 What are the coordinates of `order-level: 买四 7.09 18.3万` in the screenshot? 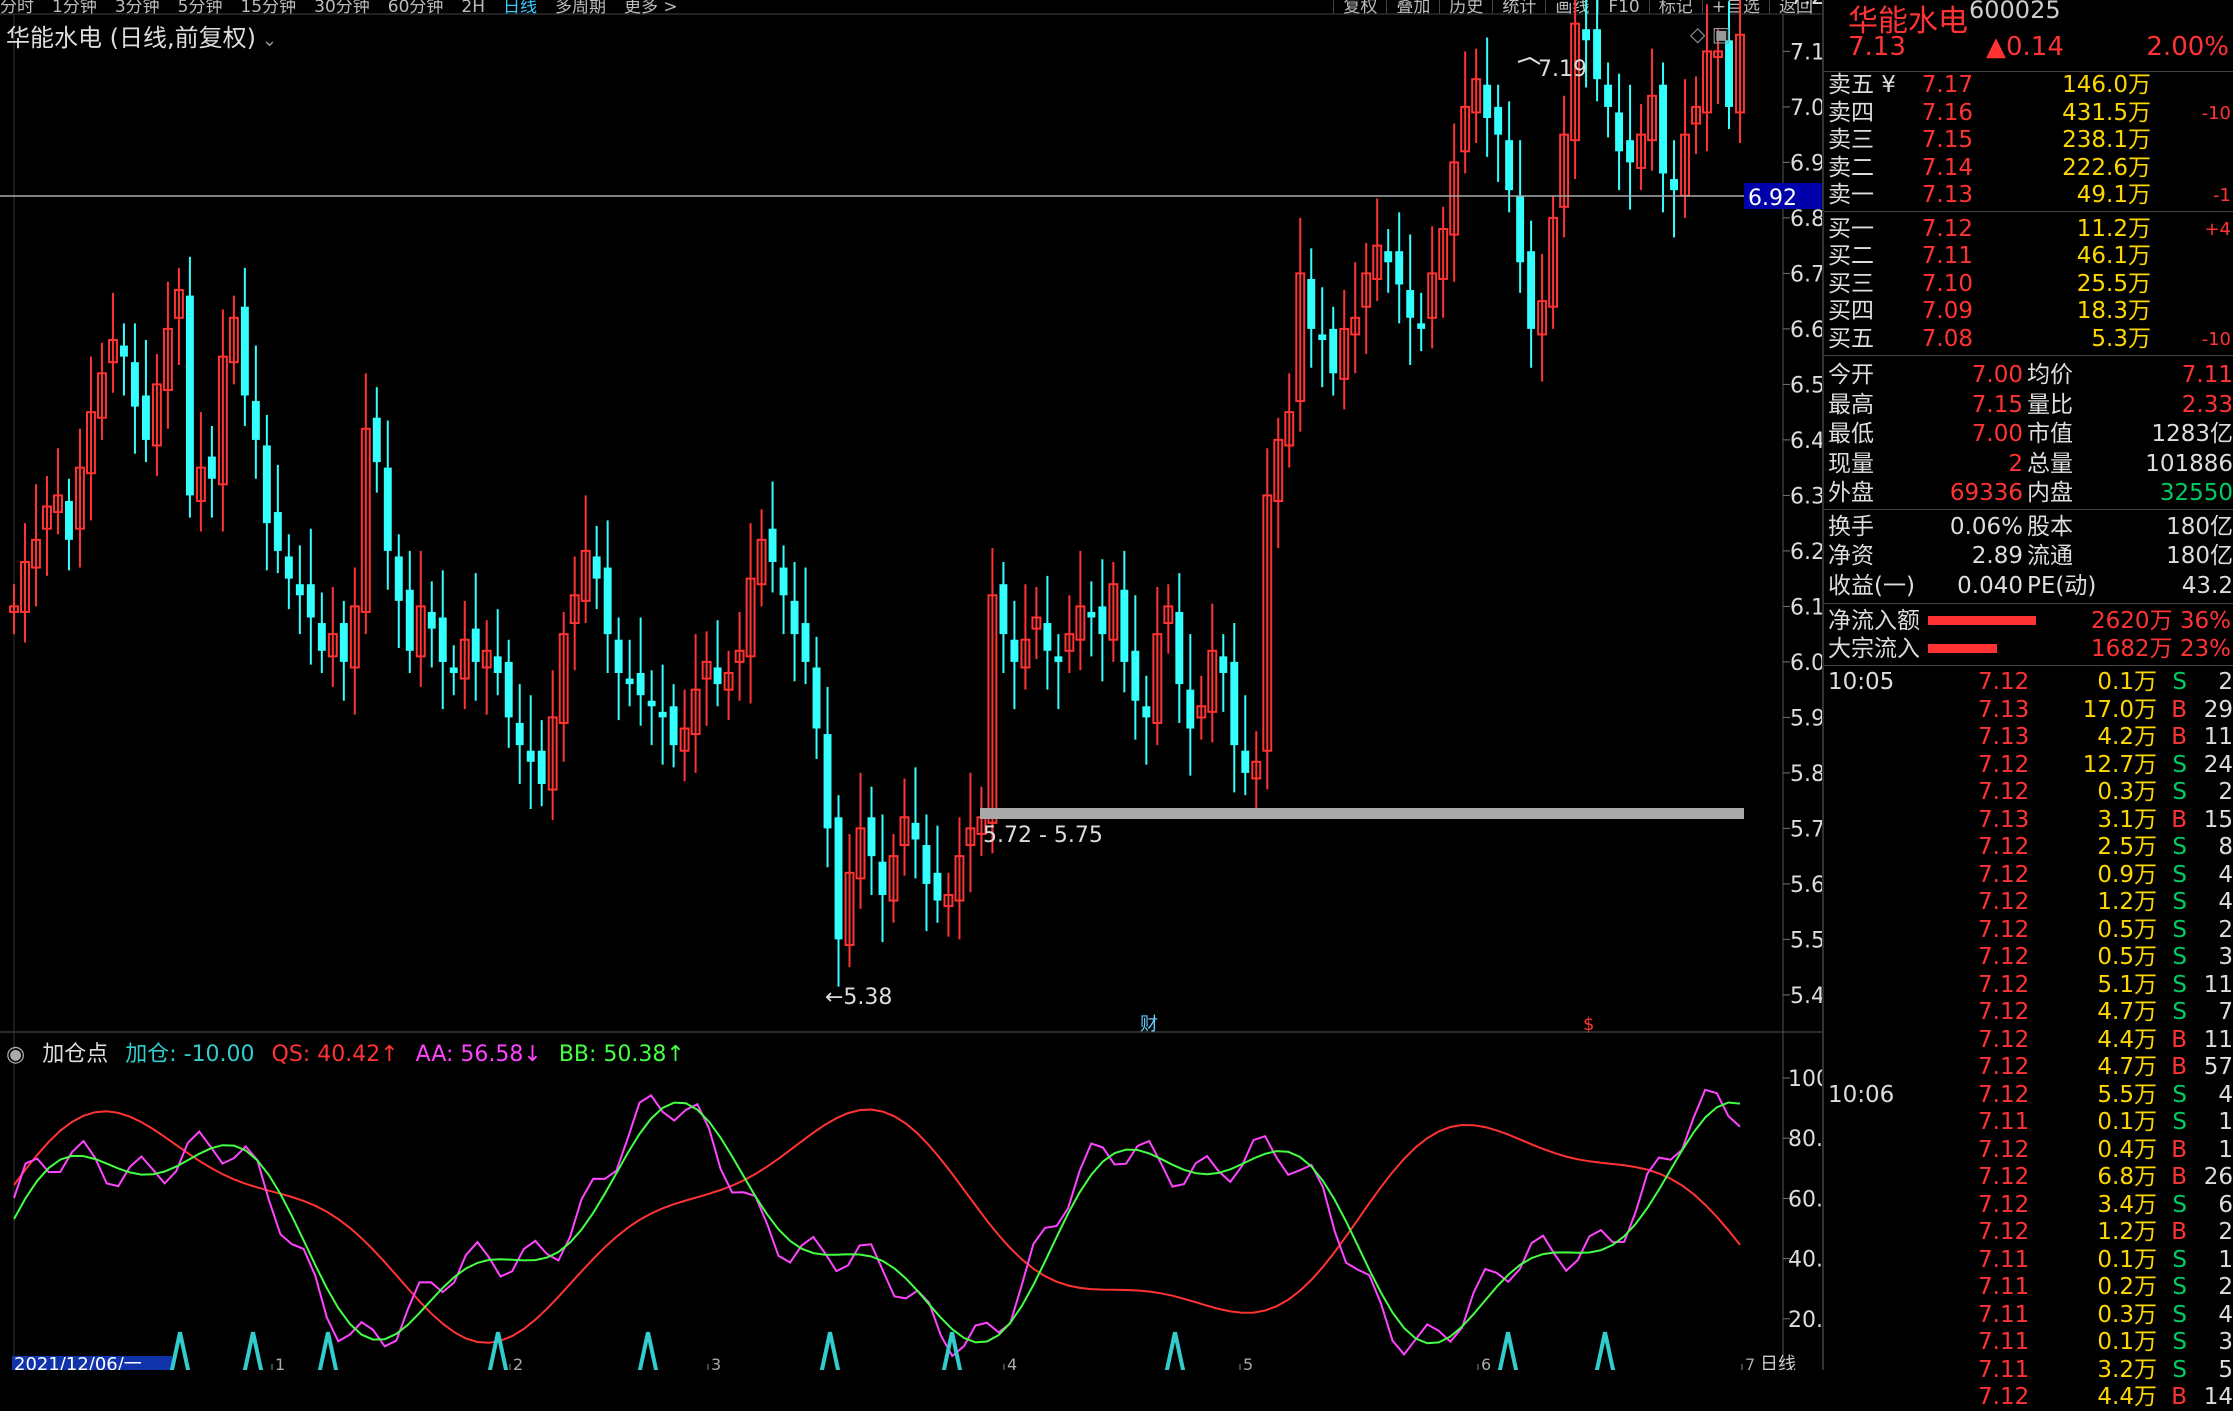 It's located at (2028, 311).